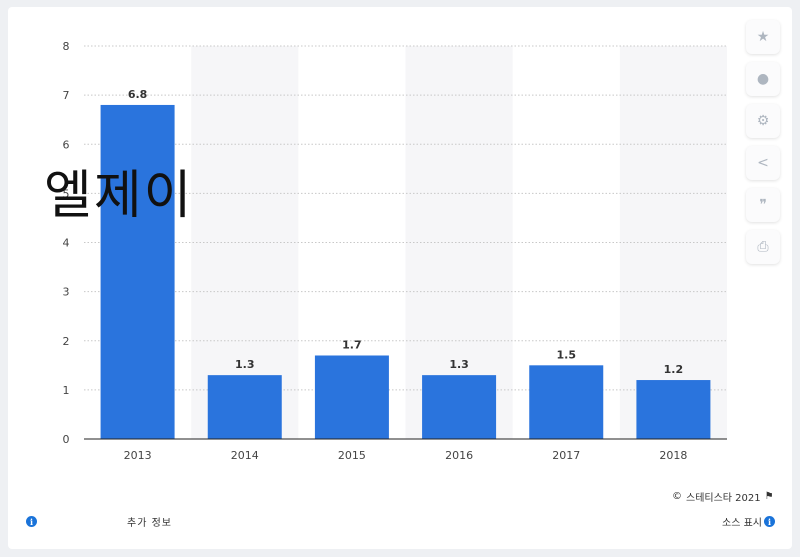 This screenshot has width=800, height=557. What do you see at coordinates (352, 455) in the screenshot?
I see `x-tick-label: 2015` at bounding box center [352, 455].